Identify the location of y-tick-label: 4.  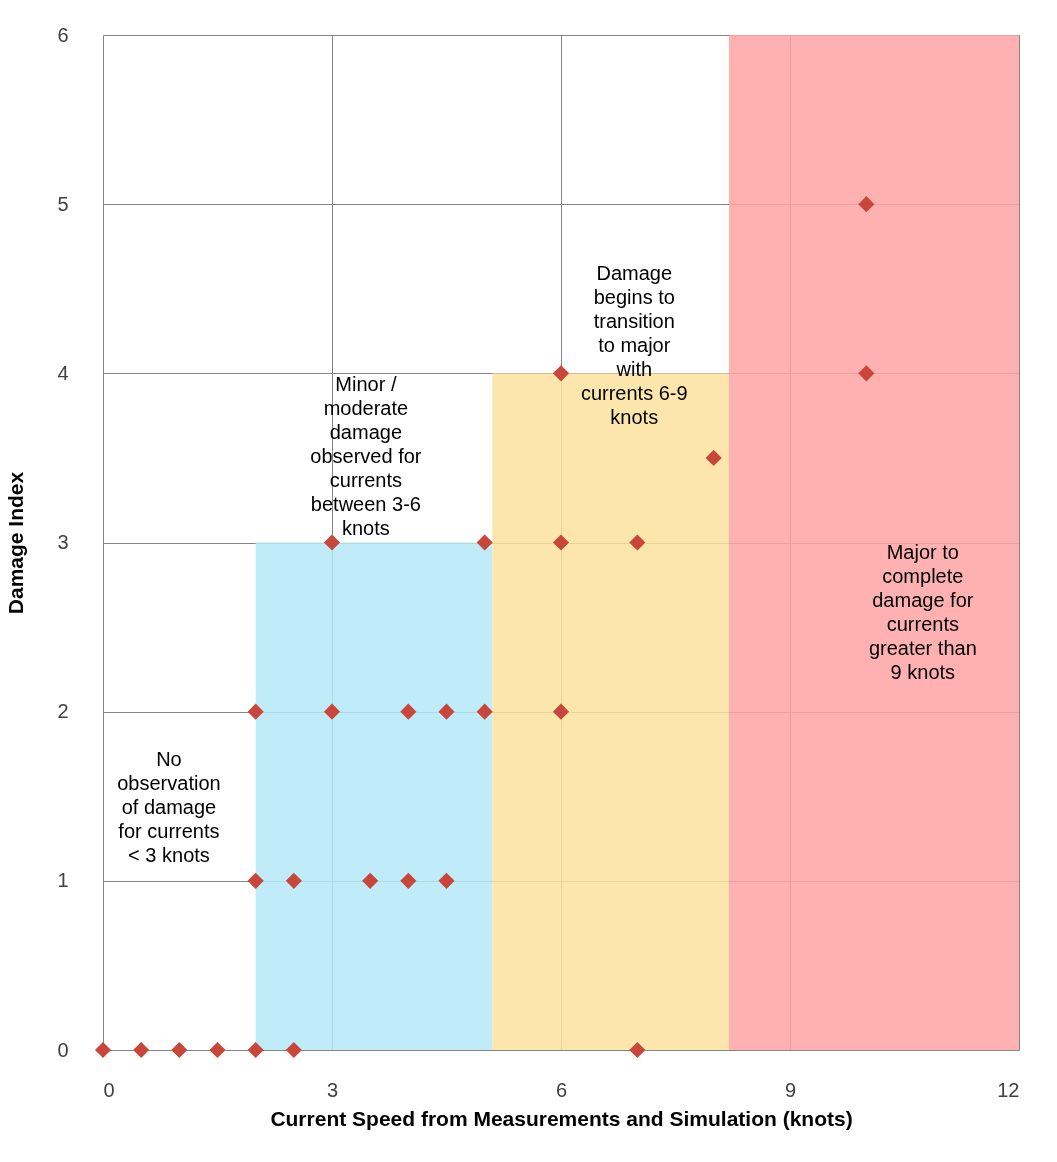
(63, 372).